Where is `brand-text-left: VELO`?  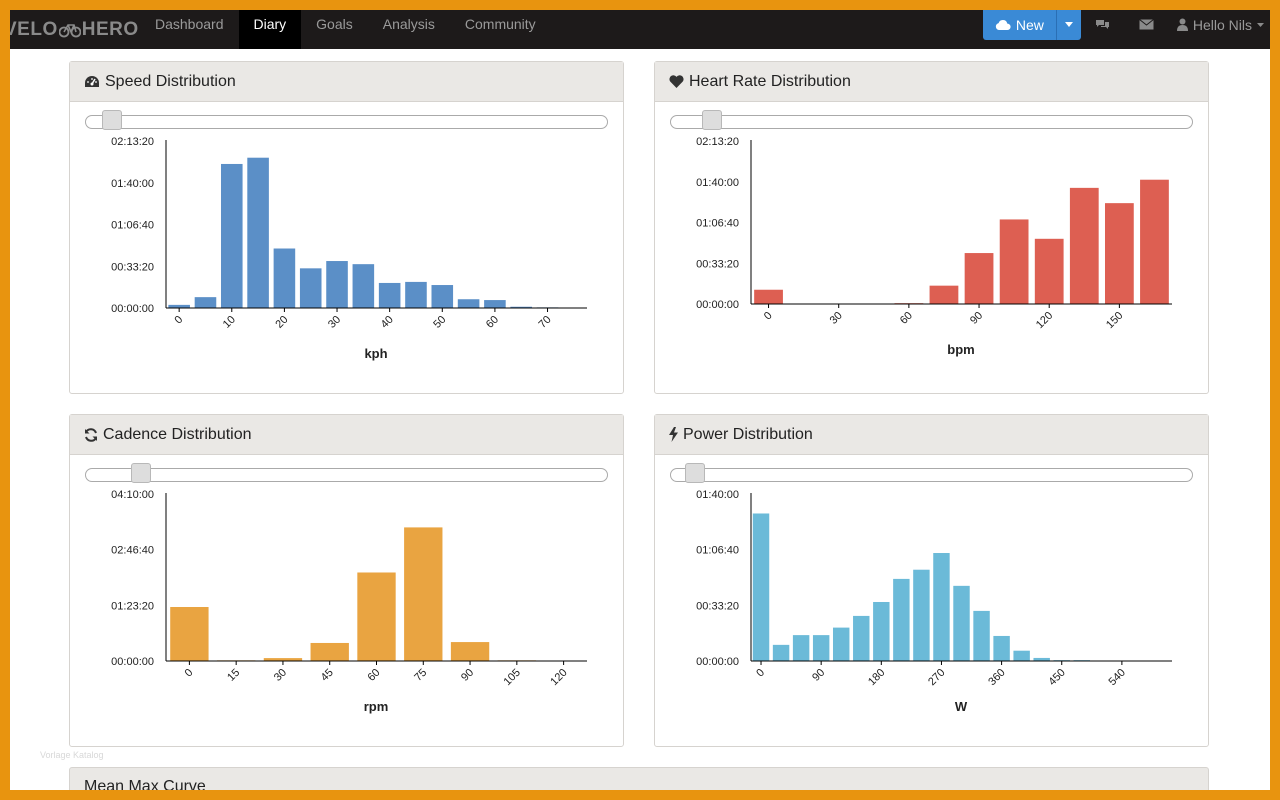 brand-text-left: VELO is located at coordinates (34, 29).